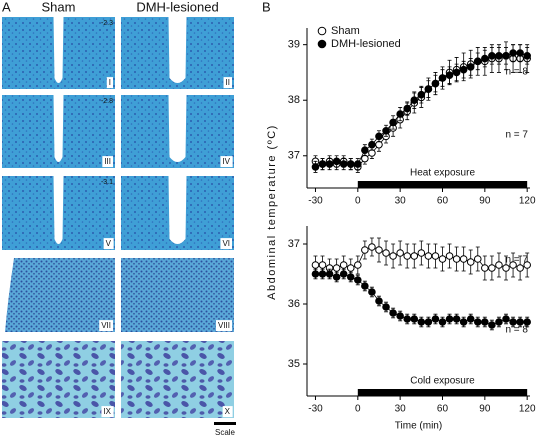 The height and width of the screenshot is (440, 537). I want to click on y-axis-label: Abdominal temperature (ºC), so click(272, 212).